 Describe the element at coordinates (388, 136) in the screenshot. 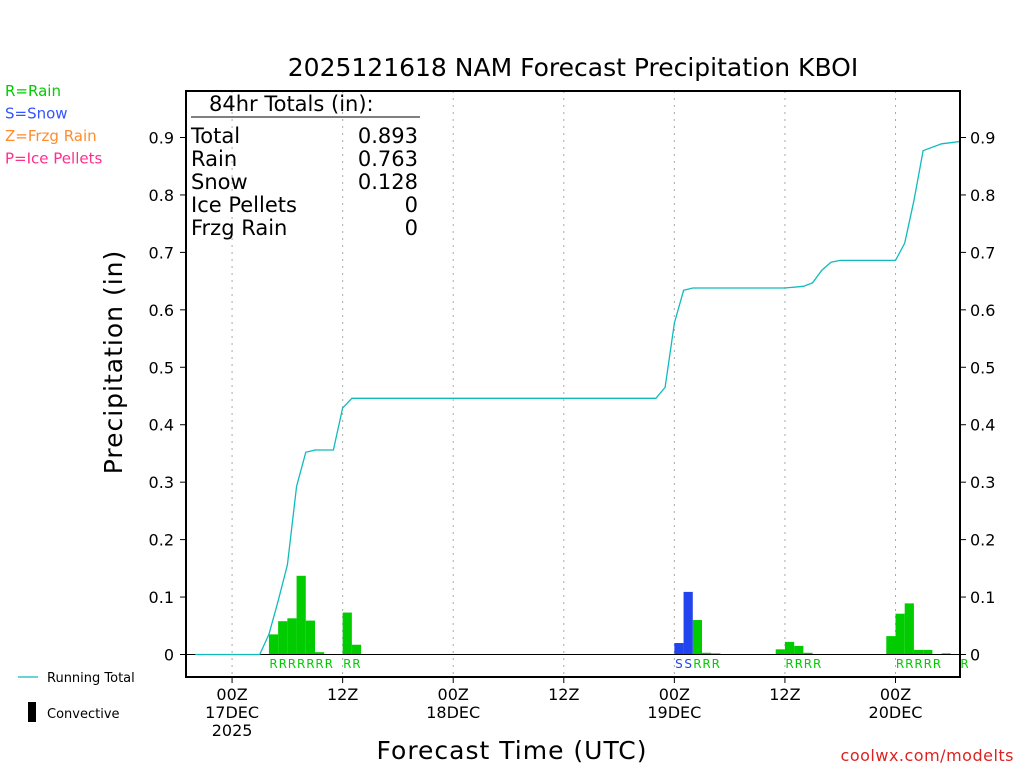

I see `totals-row-value: 0.893` at that location.